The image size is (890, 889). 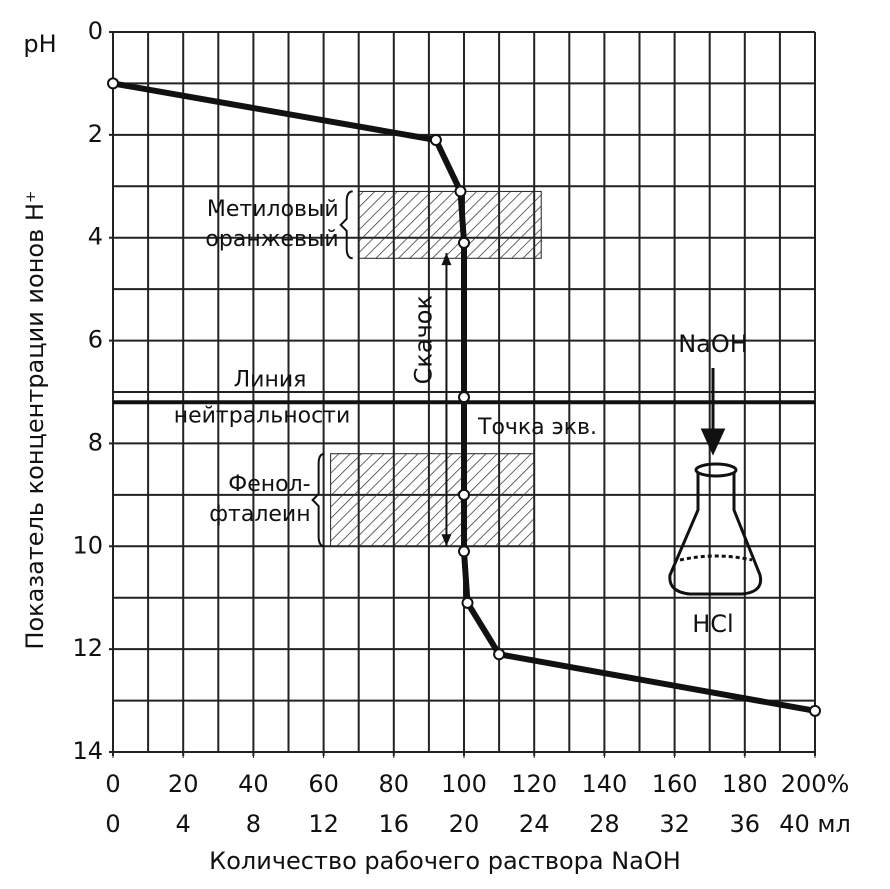 What do you see at coordinates (464, 824) in the screenshot?
I see `x2-tick-label: 20` at bounding box center [464, 824].